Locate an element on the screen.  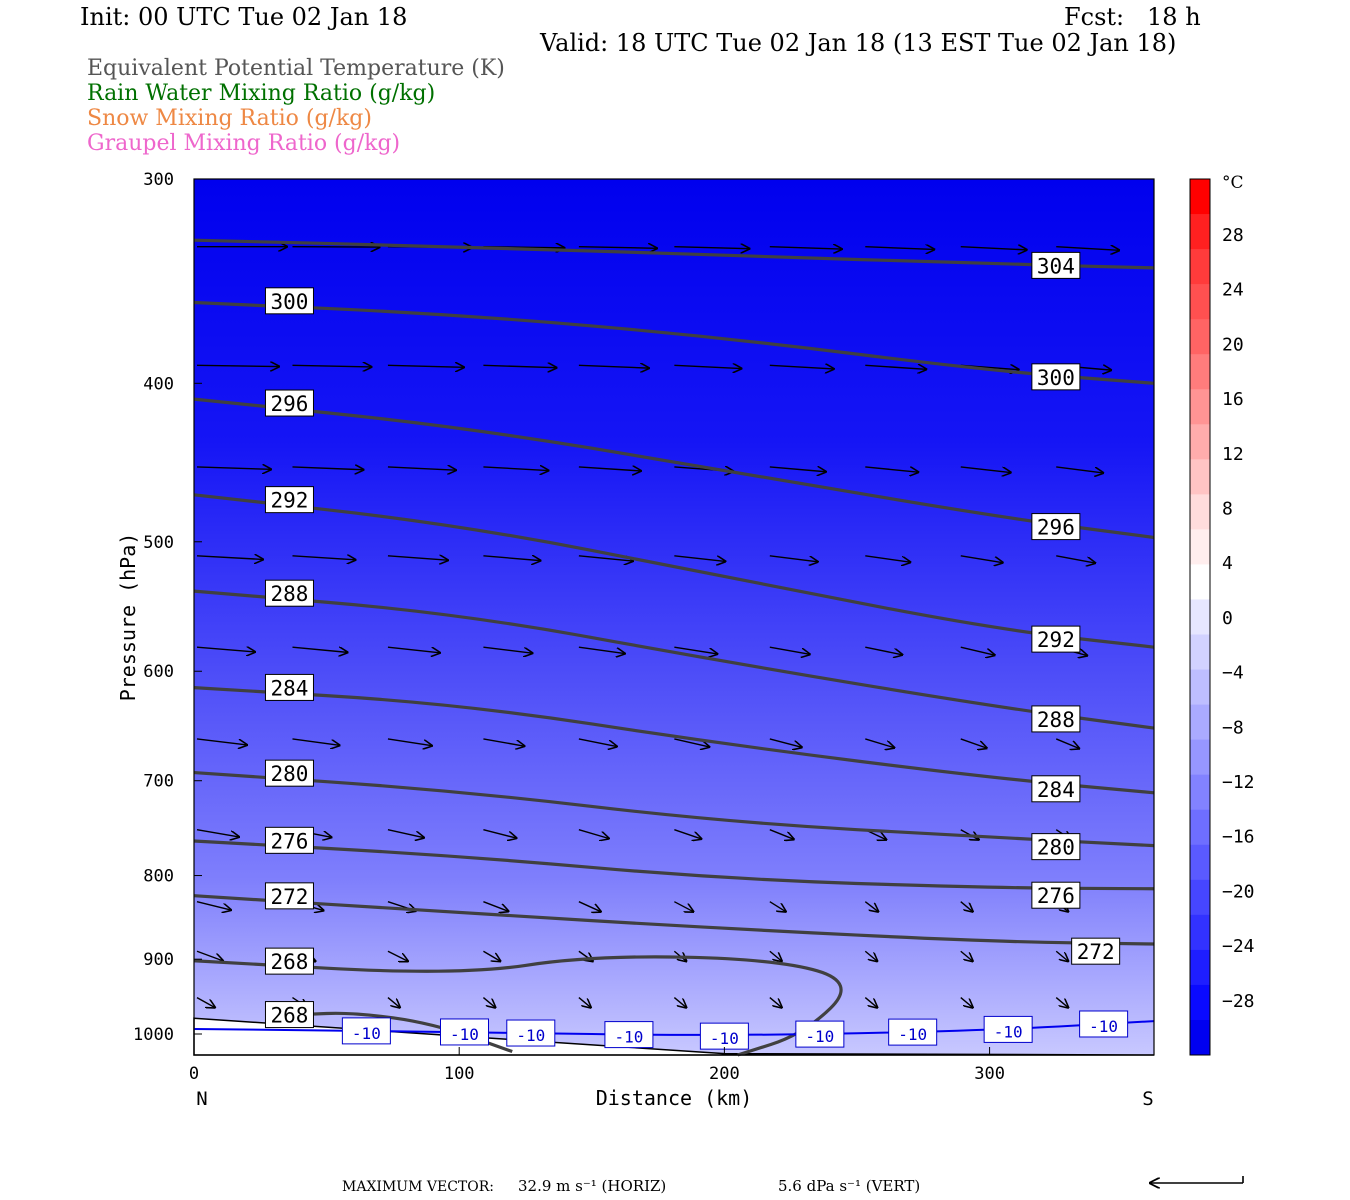
y-tick-label: 700 is located at coordinates (158, 782).